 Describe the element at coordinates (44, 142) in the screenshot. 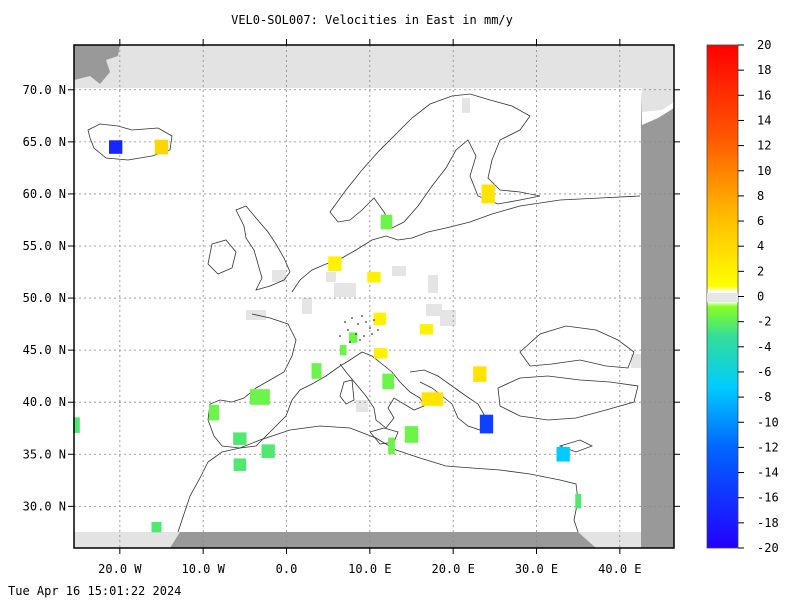

I see `lat-label: 65.0 N` at that location.